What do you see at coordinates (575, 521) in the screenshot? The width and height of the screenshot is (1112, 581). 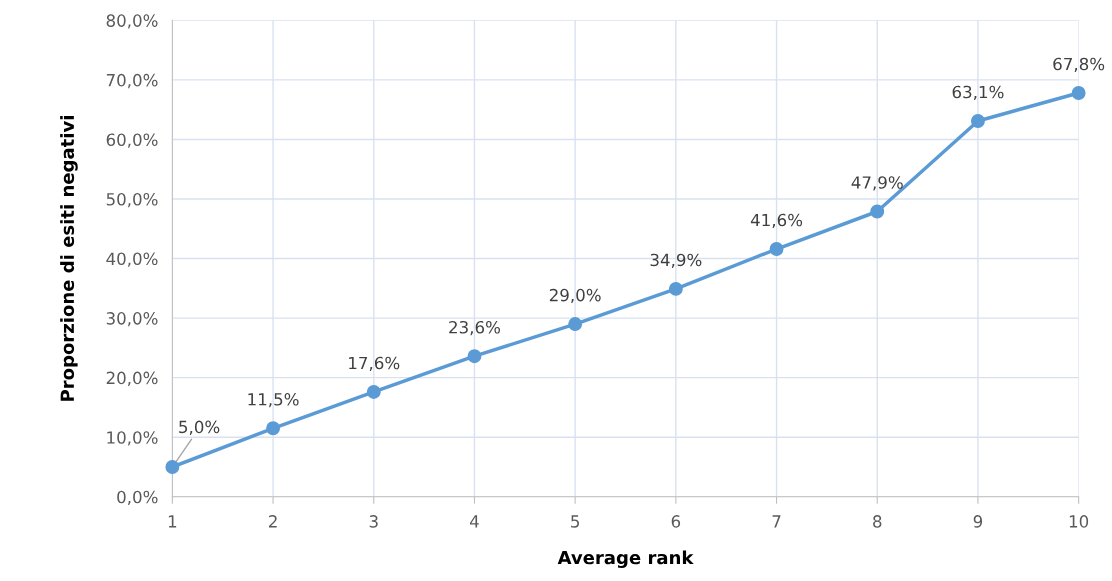 I see `x-tick-label: 5` at bounding box center [575, 521].